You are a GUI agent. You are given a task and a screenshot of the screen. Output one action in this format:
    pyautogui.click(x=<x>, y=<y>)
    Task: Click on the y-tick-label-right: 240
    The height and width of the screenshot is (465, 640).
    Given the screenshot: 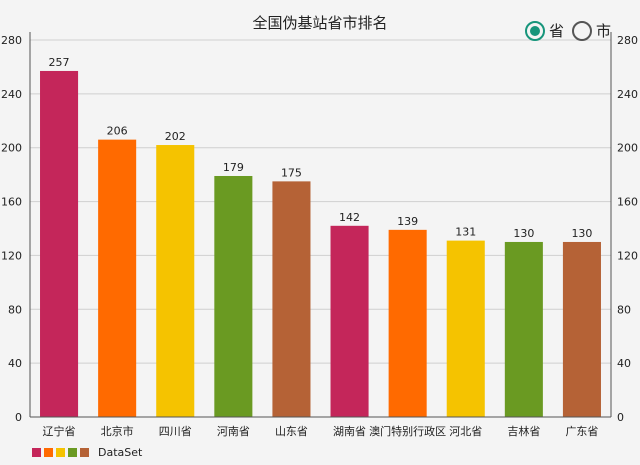 What is the action you would take?
    pyautogui.click(x=627, y=94)
    